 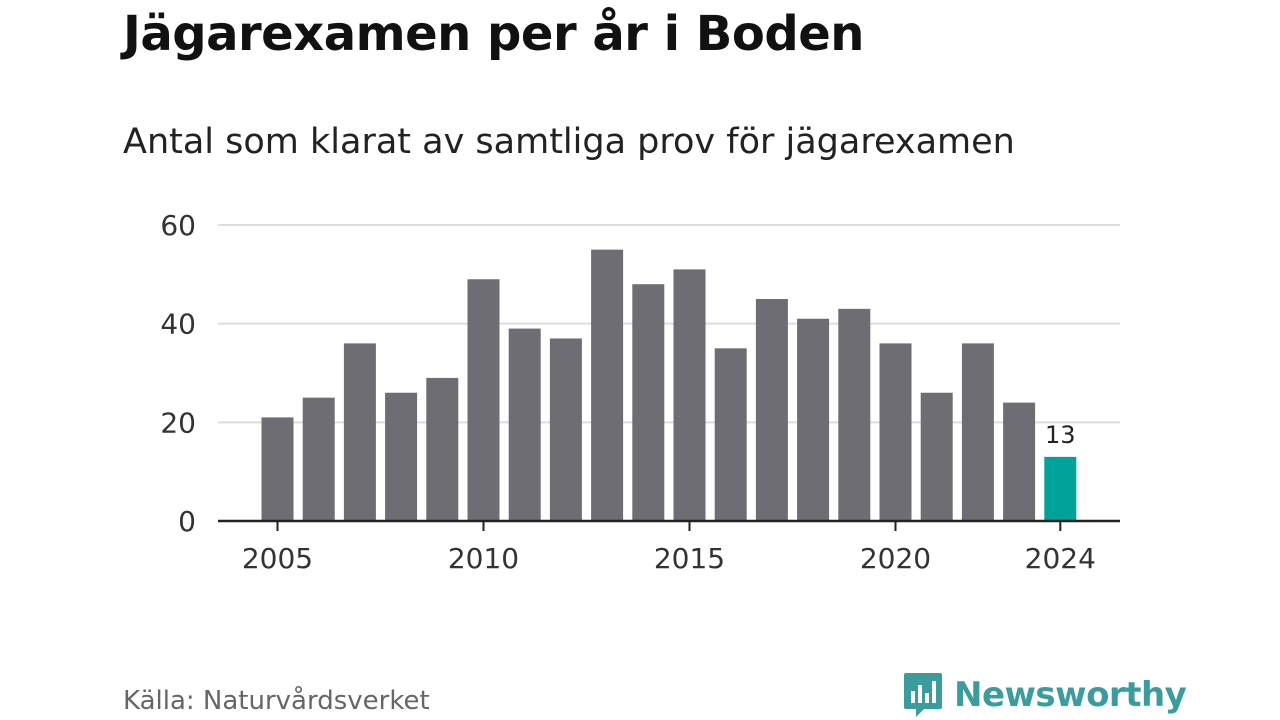 What do you see at coordinates (1060, 558) in the screenshot?
I see `x-tick-label: 2024` at bounding box center [1060, 558].